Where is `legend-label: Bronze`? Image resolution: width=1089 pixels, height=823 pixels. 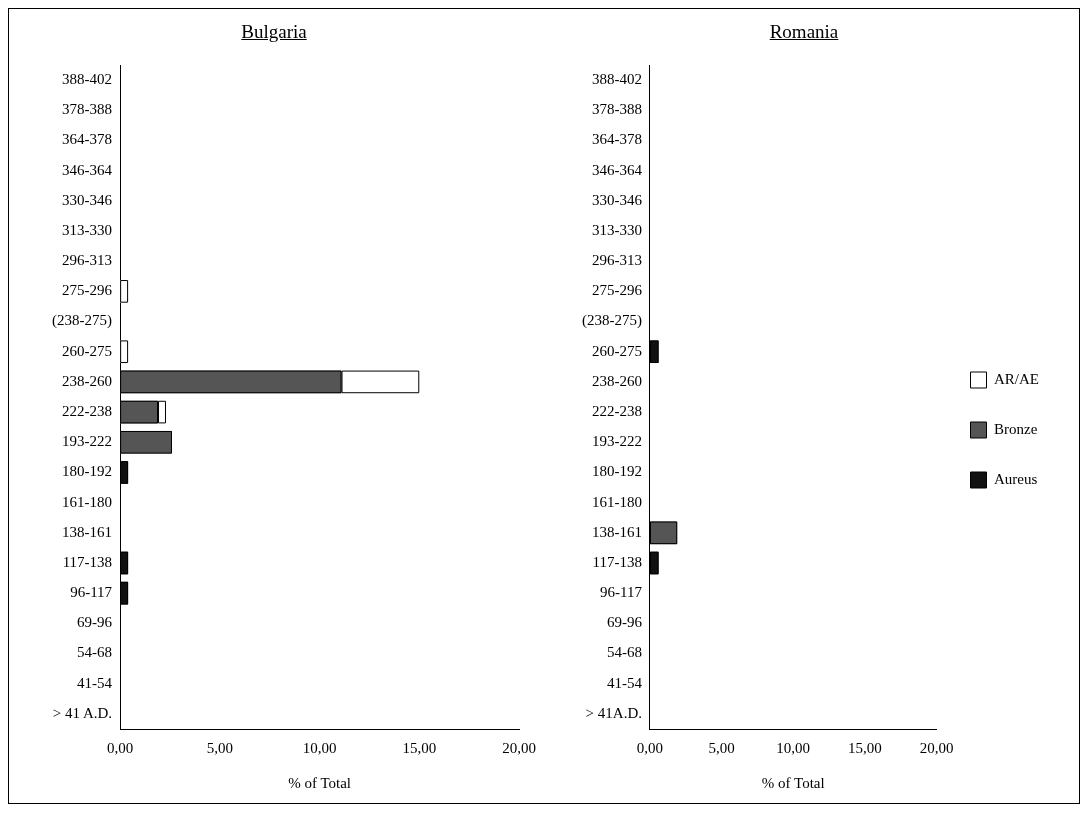
legend-label: Bronze is located at coordinates (1016, 428).